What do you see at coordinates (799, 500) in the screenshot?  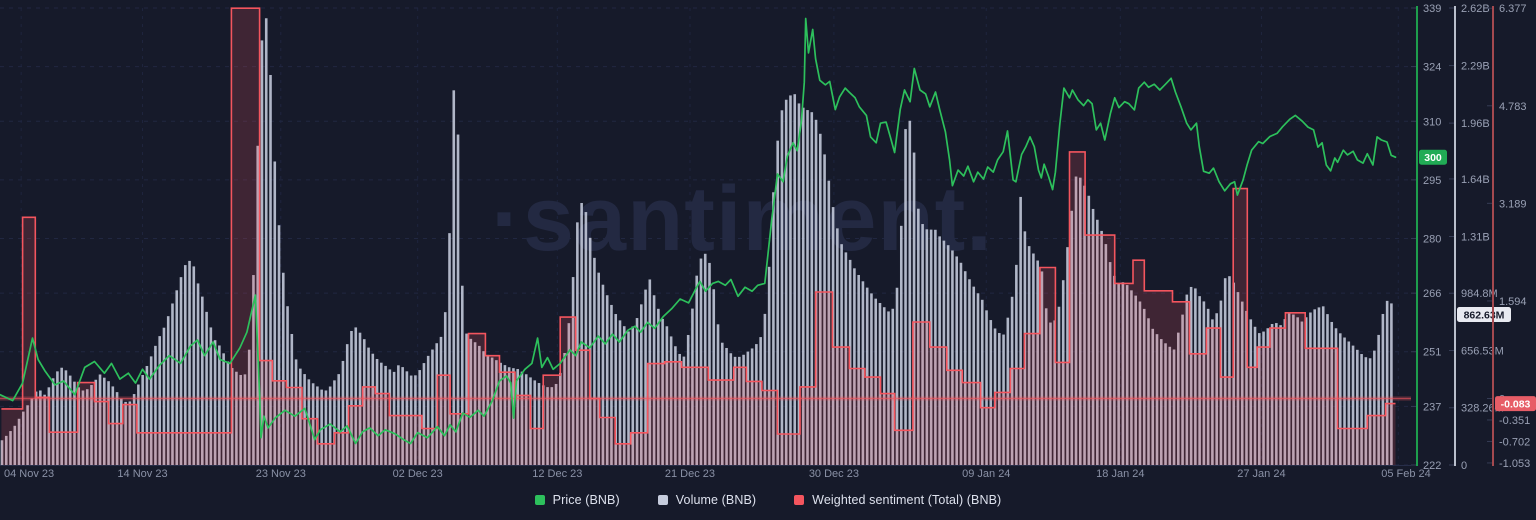 I see `sentiment-legend-swatch` at bounding box center [799, 500].